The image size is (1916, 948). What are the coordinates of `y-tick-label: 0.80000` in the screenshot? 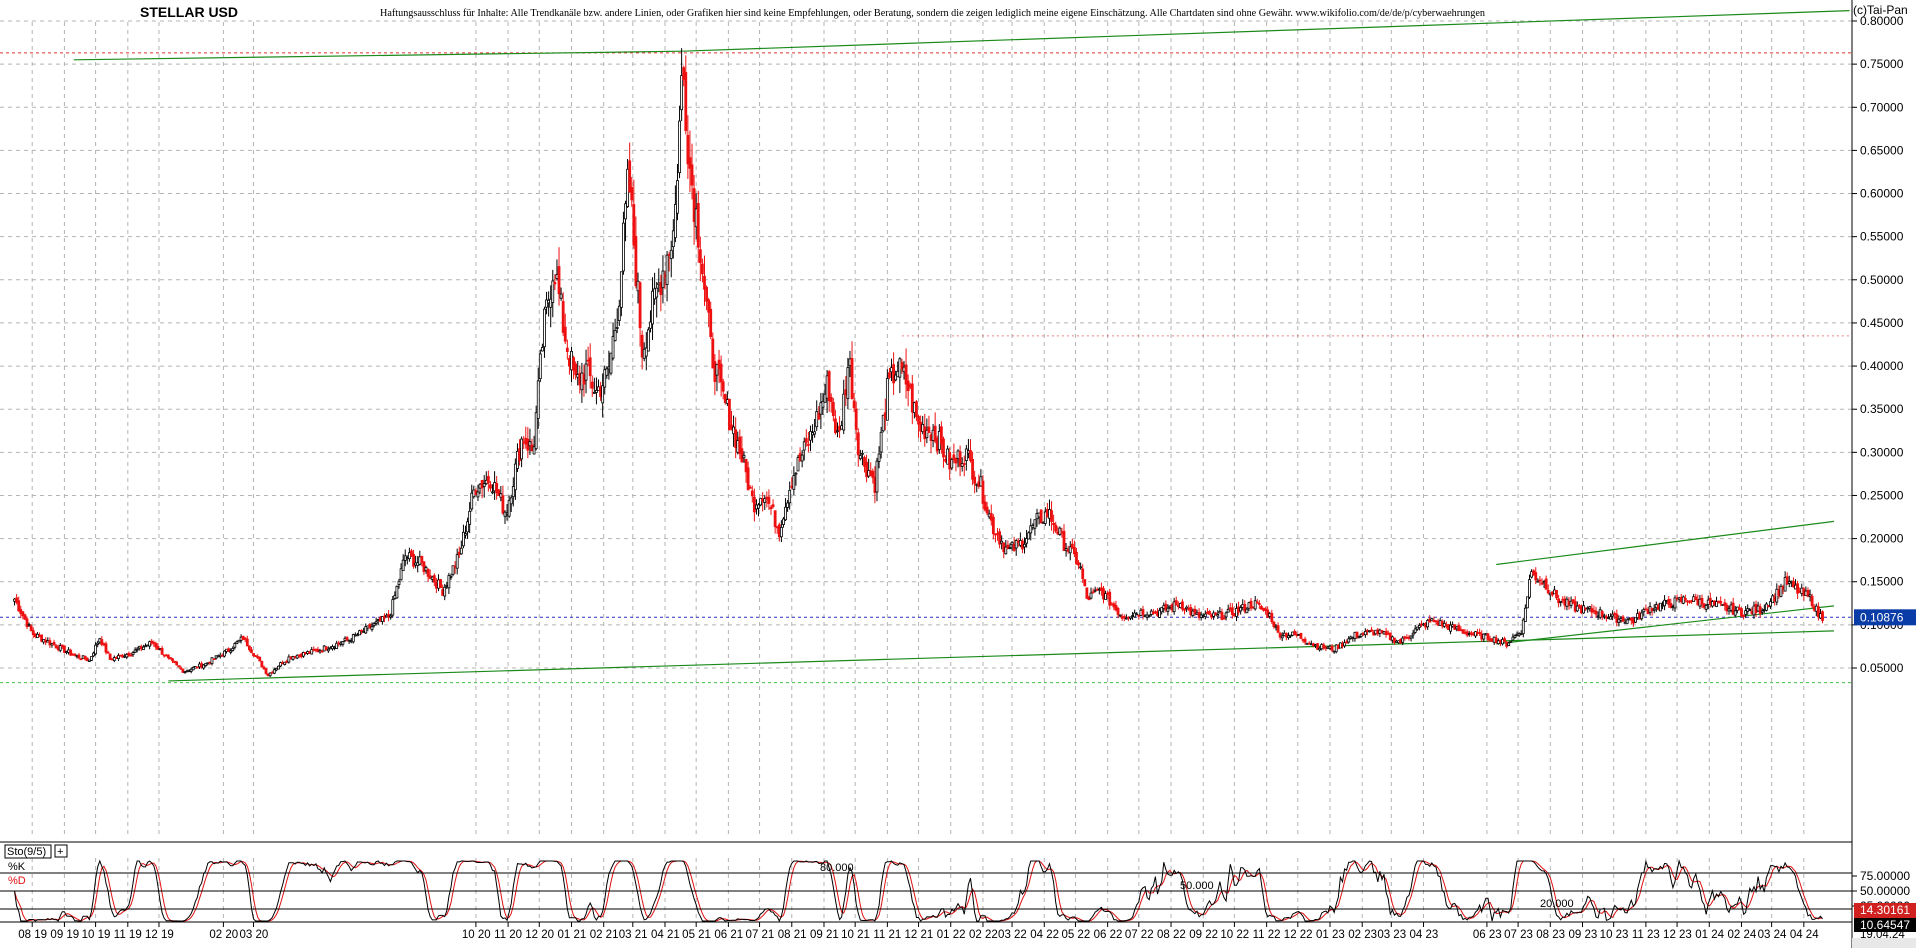 It's located at (1882, 21).